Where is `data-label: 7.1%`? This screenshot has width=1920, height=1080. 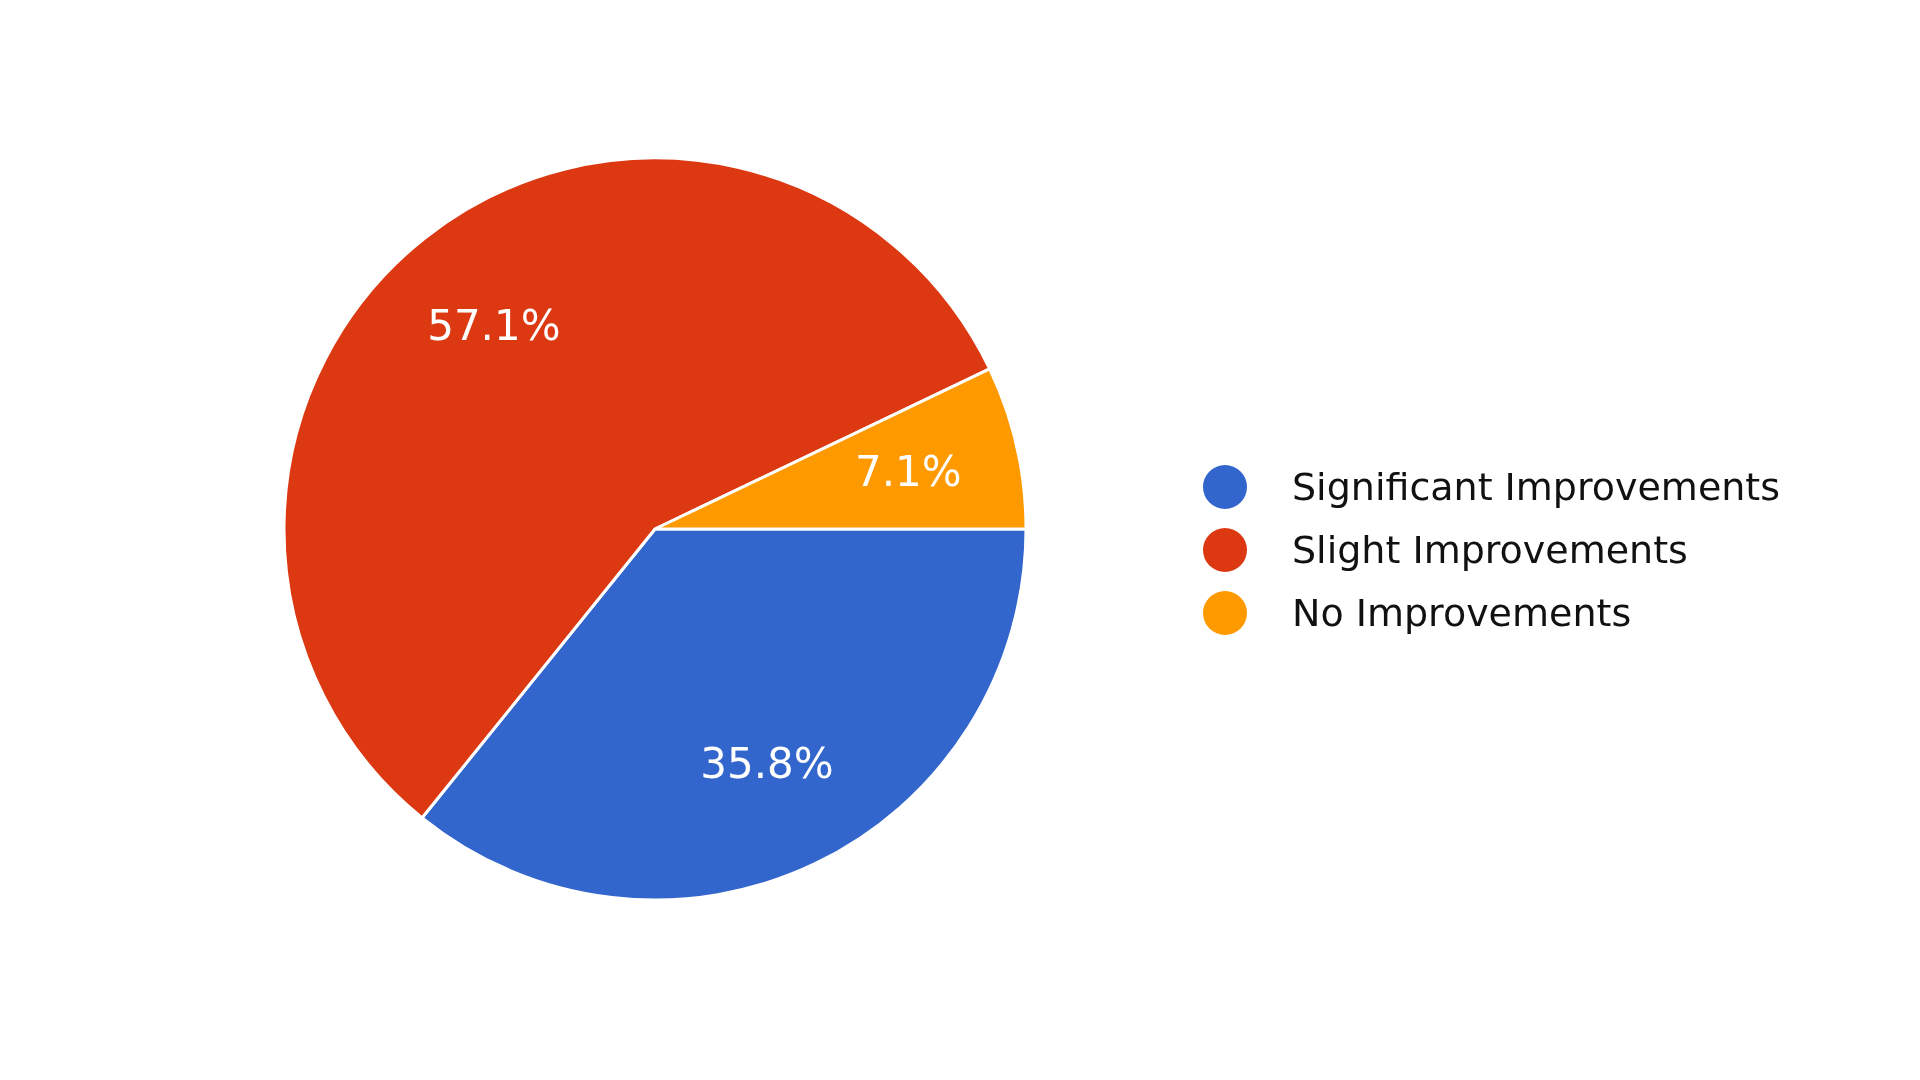
data-label: 7.1% is located at coordinates (908, 472).